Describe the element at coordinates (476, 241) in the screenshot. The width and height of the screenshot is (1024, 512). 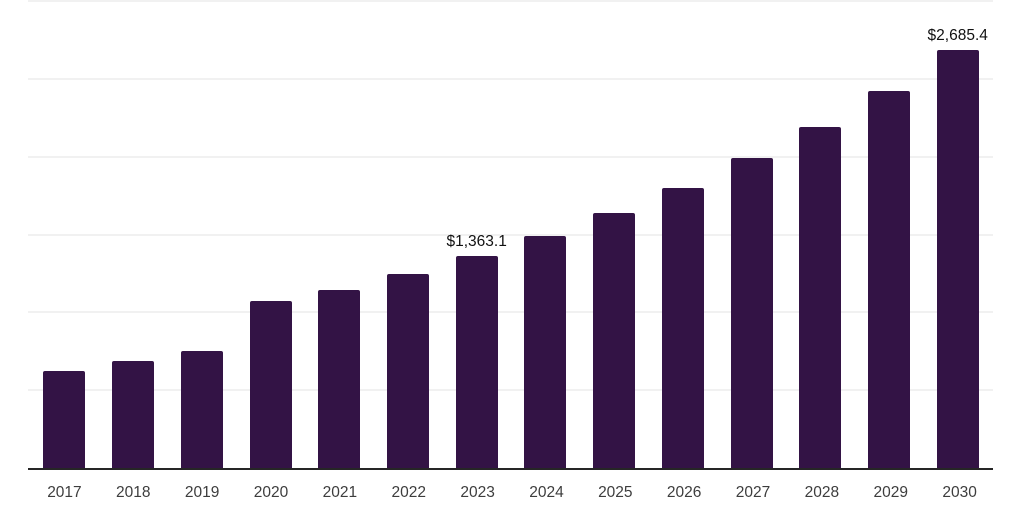
I see `bar-value-label-2023: $1,363.1` at that location.